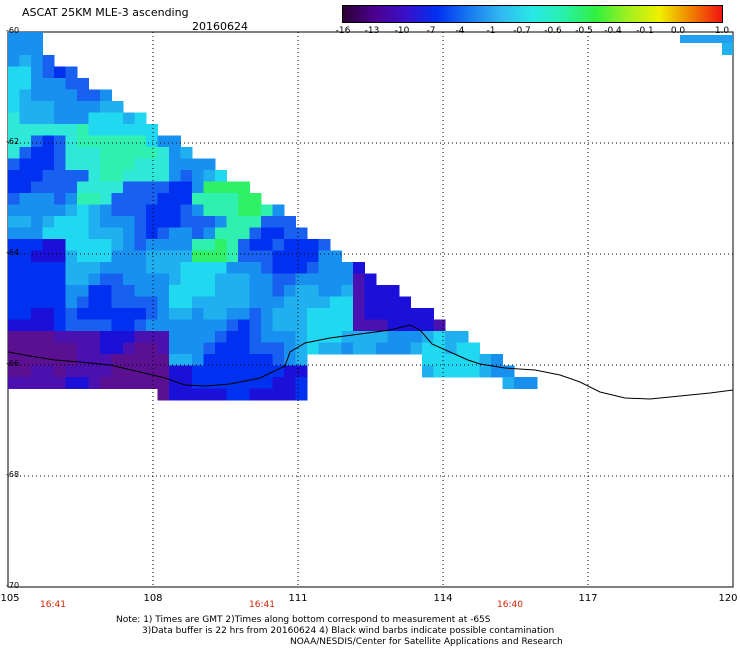 The image size is (740, 650). Describe the element at coordinates (402, 31) in the screenshot. I see `colorbar-label: -10` at that location.